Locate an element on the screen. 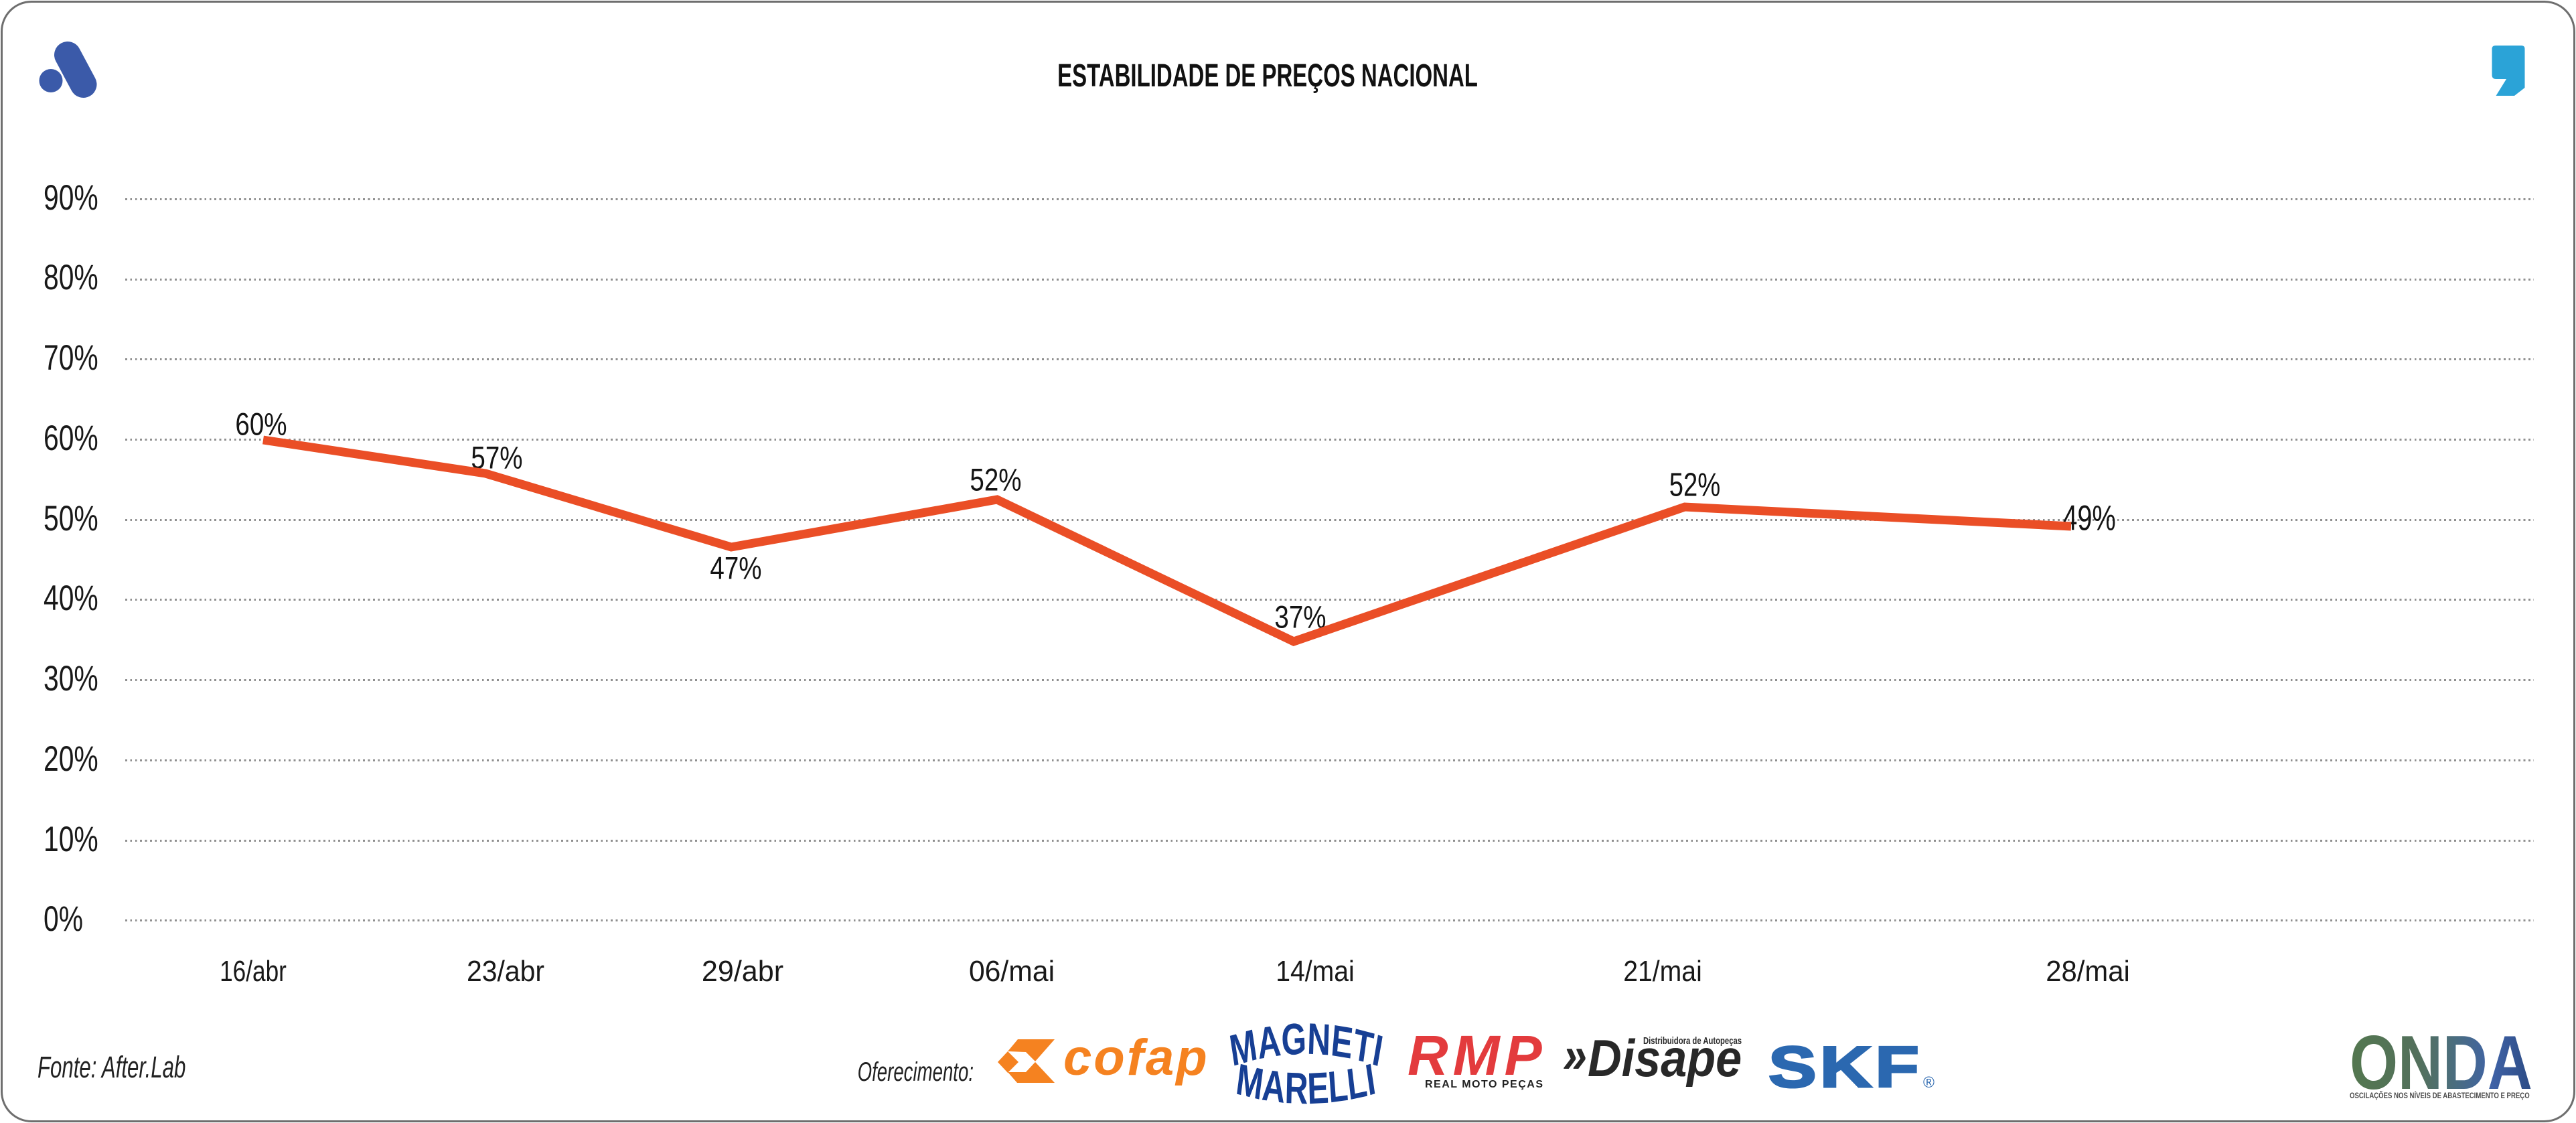  svg-text: cofap is located at coordinates (1136, 1057).